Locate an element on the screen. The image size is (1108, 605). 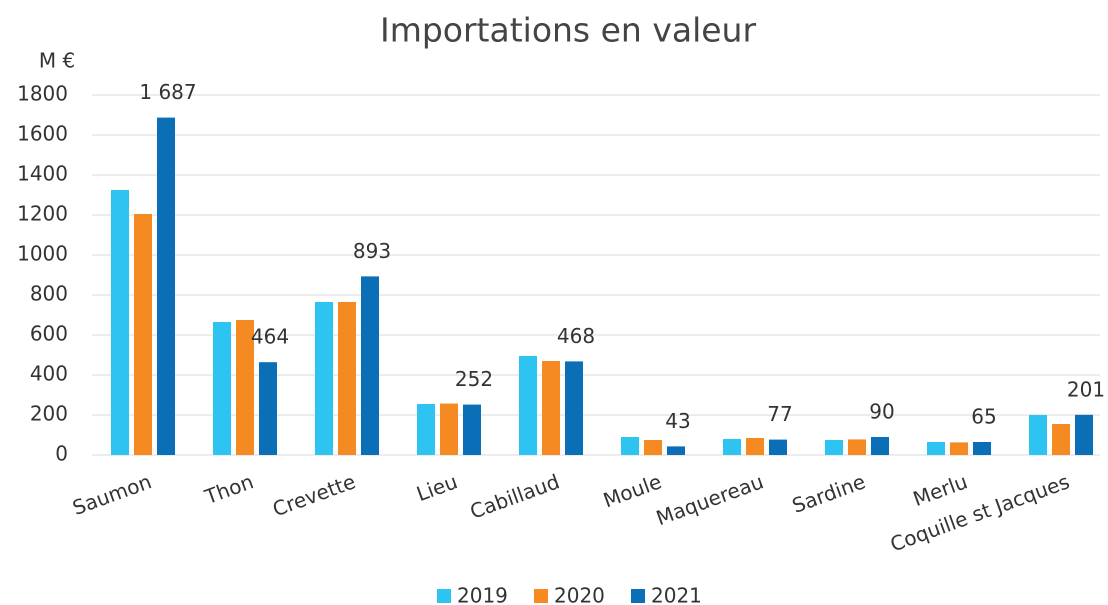
data-label: 464 is located at coordinates (270, 337).